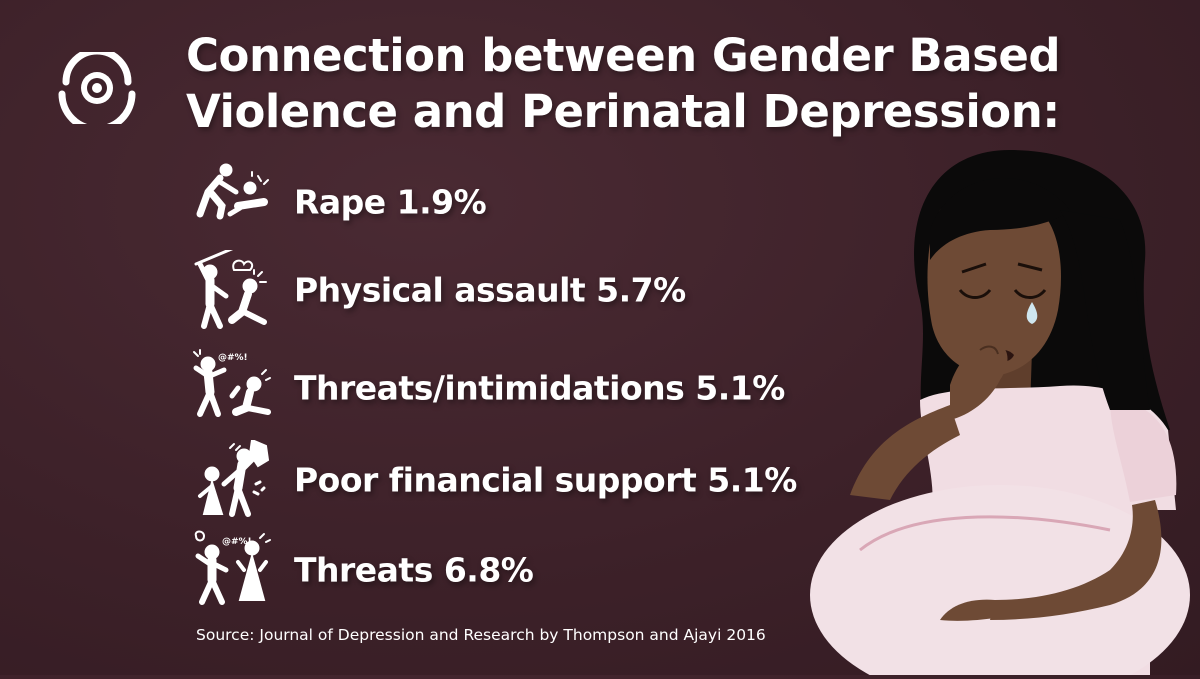 The image size is (1200, 679). Describe the element at coordinates (97, 90) in the screenshot. I see `eye-logo-icon` at that location.